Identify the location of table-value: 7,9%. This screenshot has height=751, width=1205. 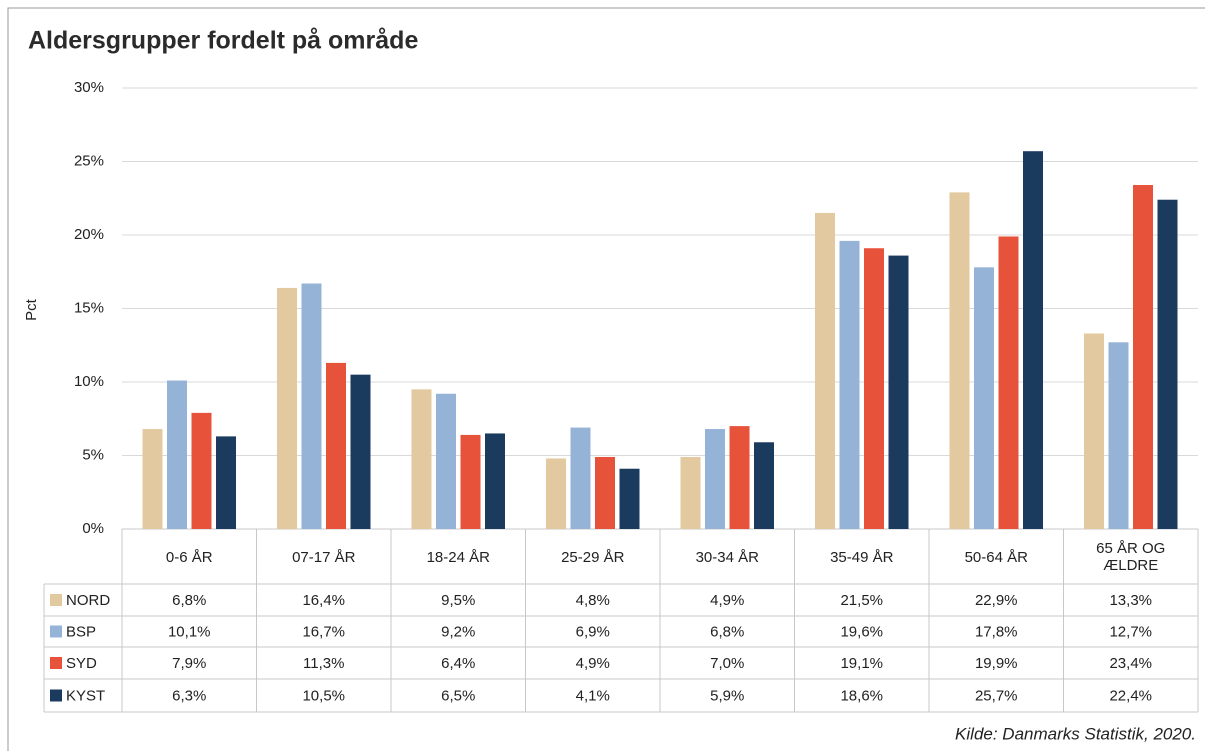
(189, 663).